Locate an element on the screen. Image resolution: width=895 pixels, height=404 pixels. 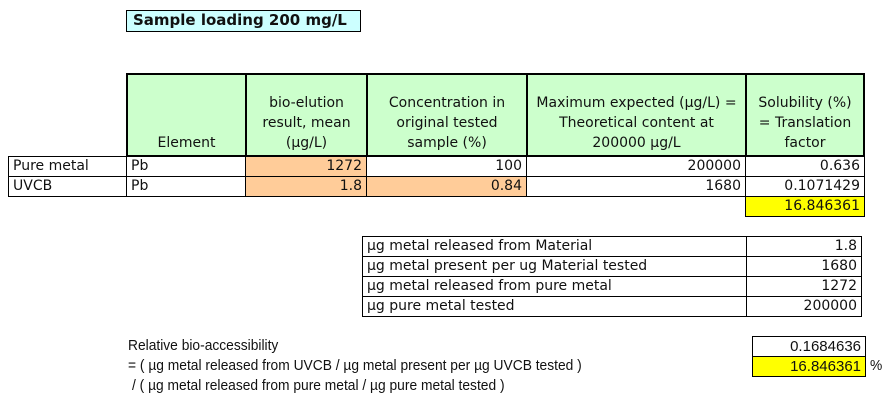
cell-bio-elution: 1.8 is located at coordinates (306, 186).